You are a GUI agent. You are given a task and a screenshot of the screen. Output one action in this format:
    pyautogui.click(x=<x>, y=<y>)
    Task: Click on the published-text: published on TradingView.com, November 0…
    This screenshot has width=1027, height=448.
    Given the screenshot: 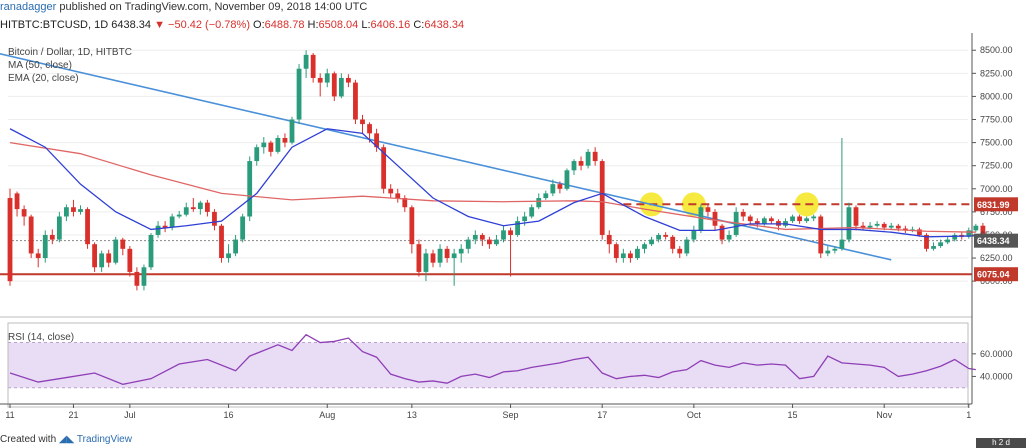 What is the action you would take?
    pyautogui.click(x=212, y=7)
    